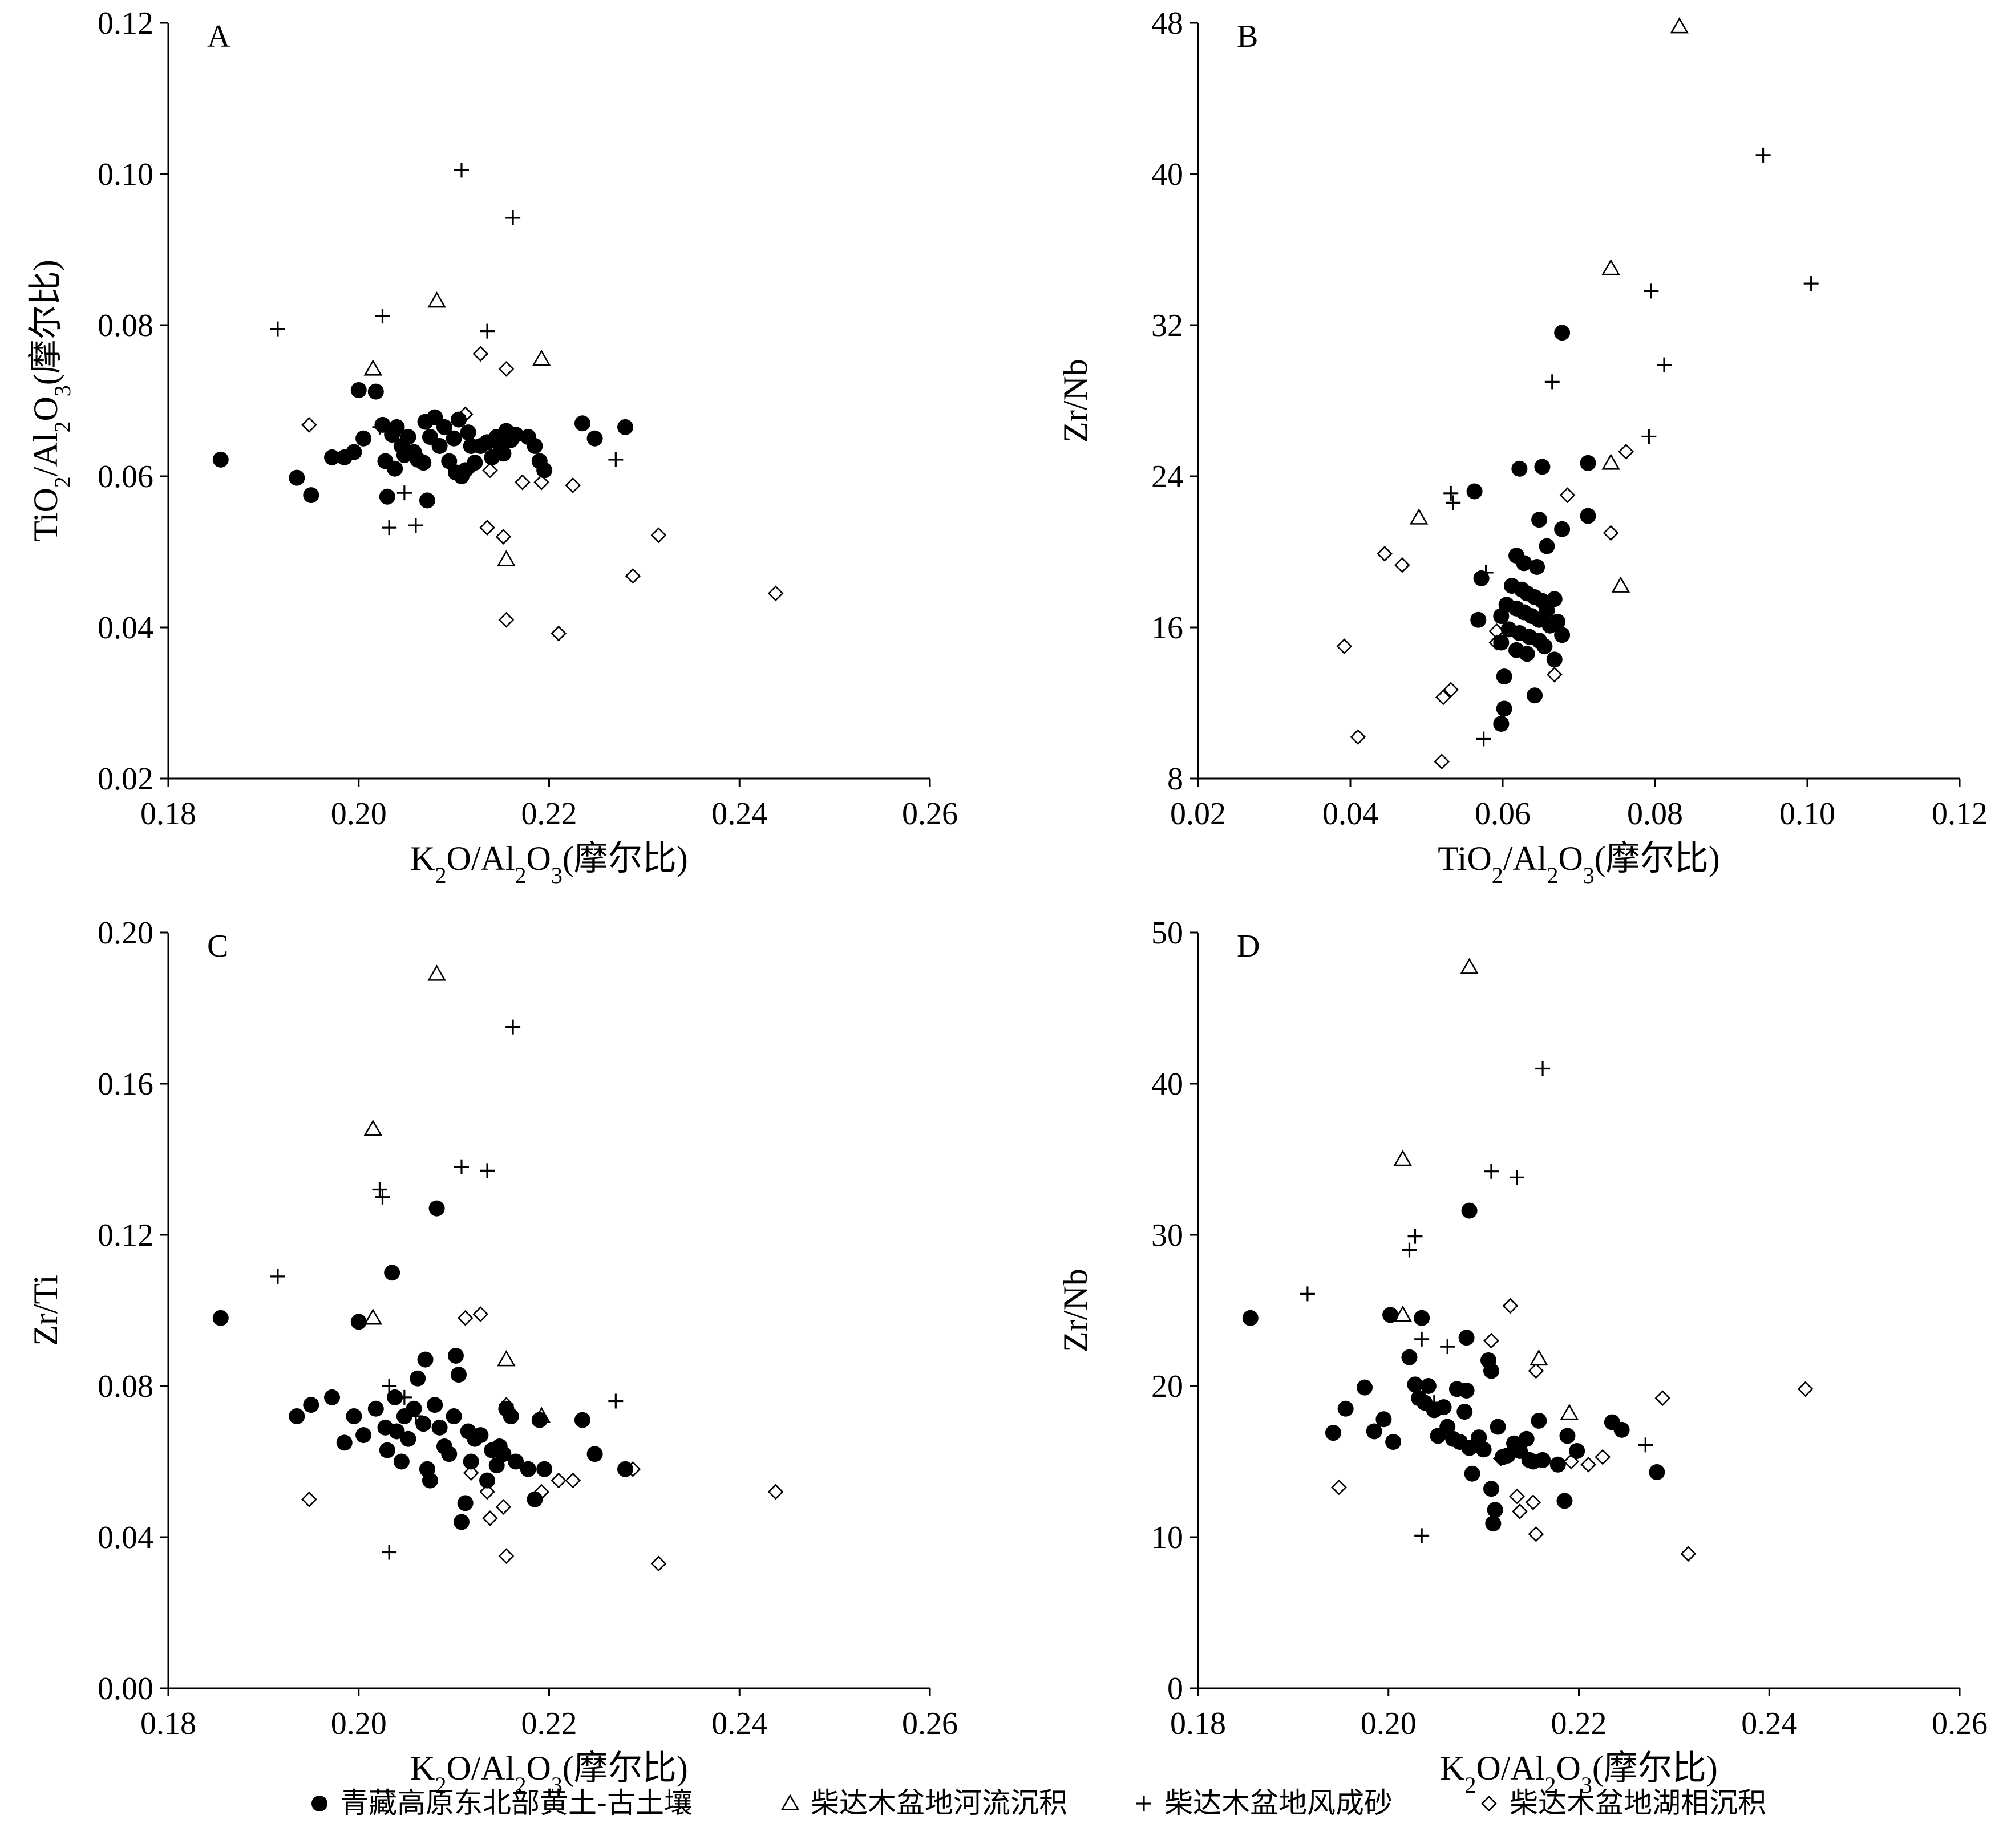  What do you see at coordinates (125, 175) in the screenshot?
I see `y-tick-label: 0.10` at bounding box center [125, 175].